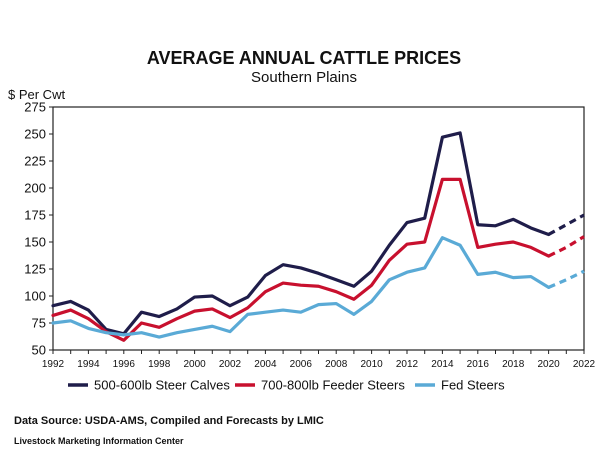 This screenshot has height=457, width=609. What do you see at coordinates (35, 242) in the screenshot?
I see `y-tick-label: 150` at bounding box center [35, 242].